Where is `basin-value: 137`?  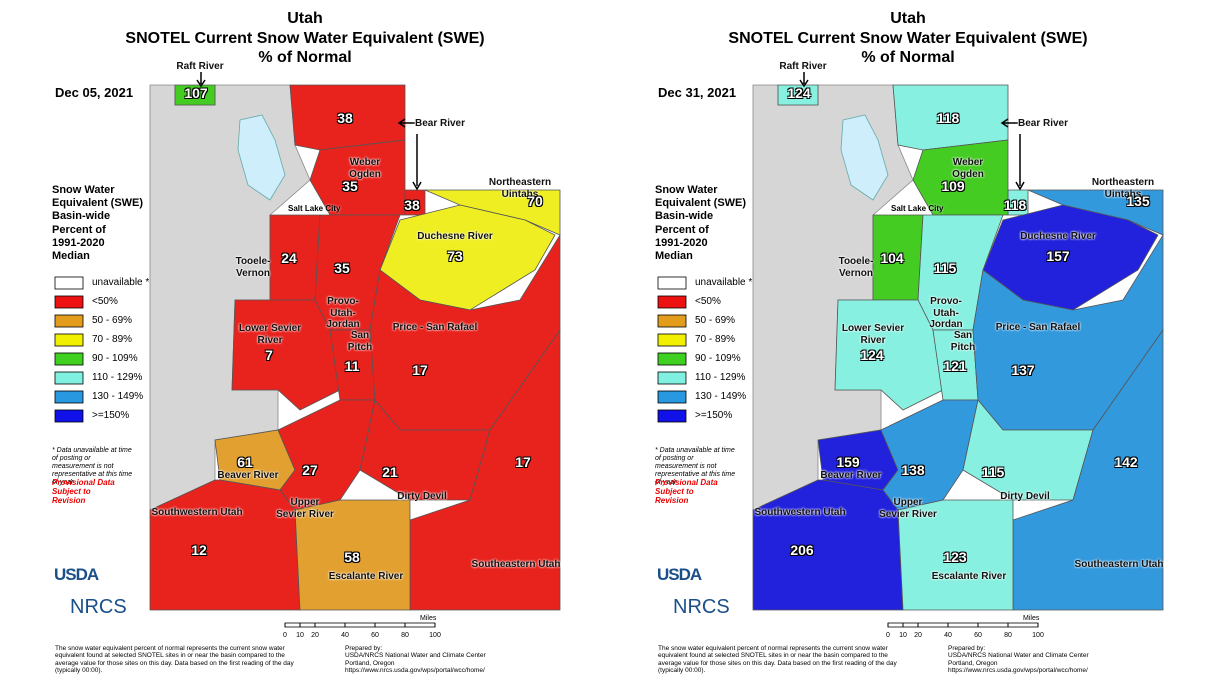
basin-value: 137 is located at coordinates (1023, 369).